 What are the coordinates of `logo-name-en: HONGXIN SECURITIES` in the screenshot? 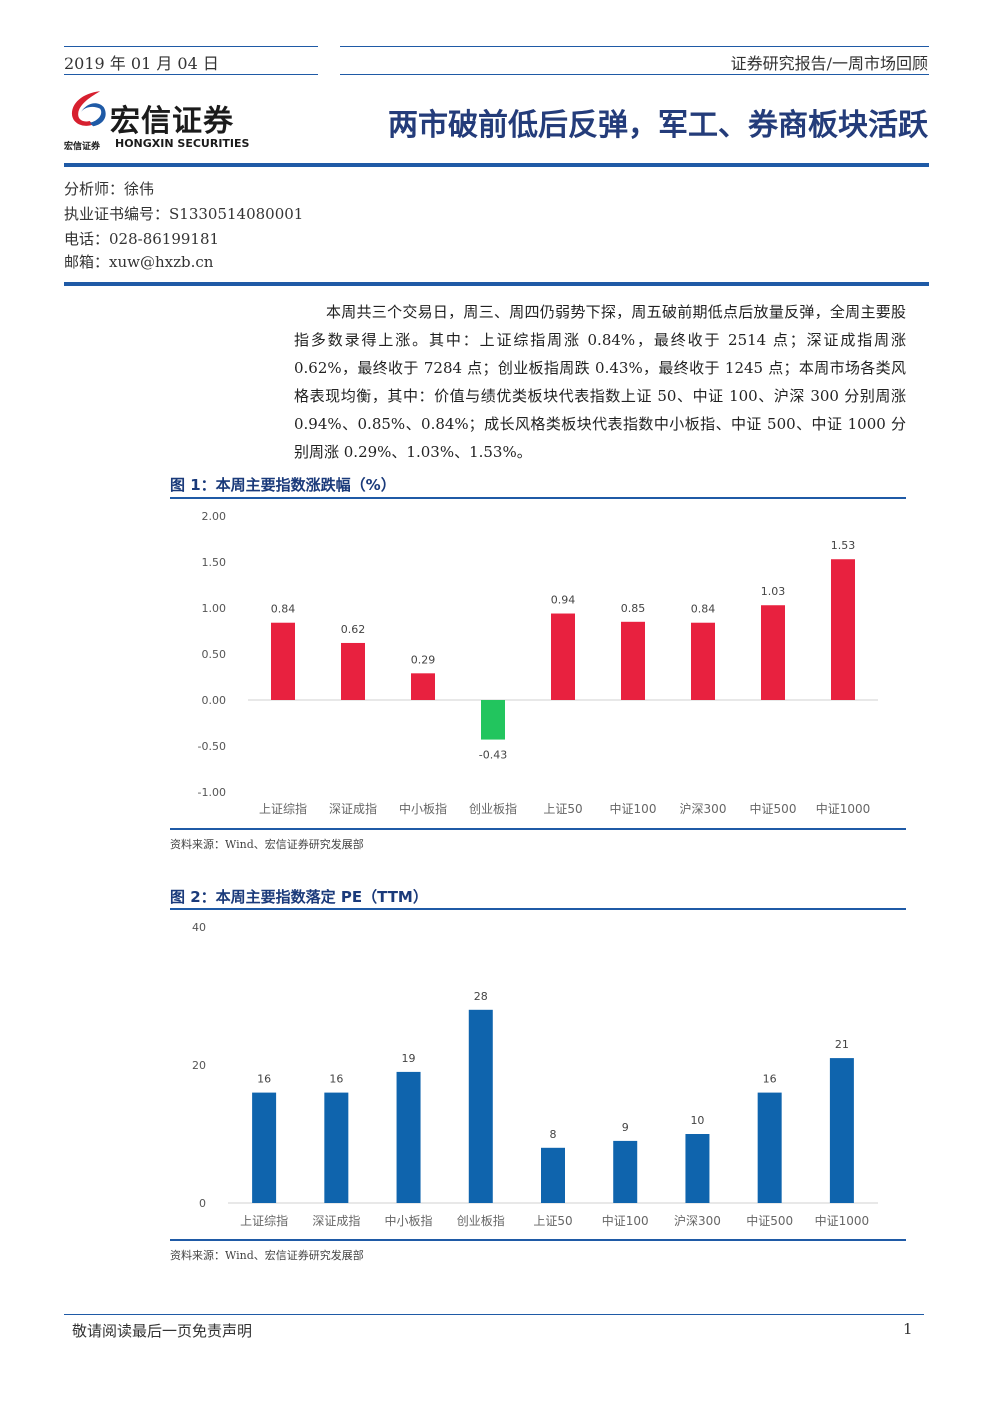 It's located at (182, 143).